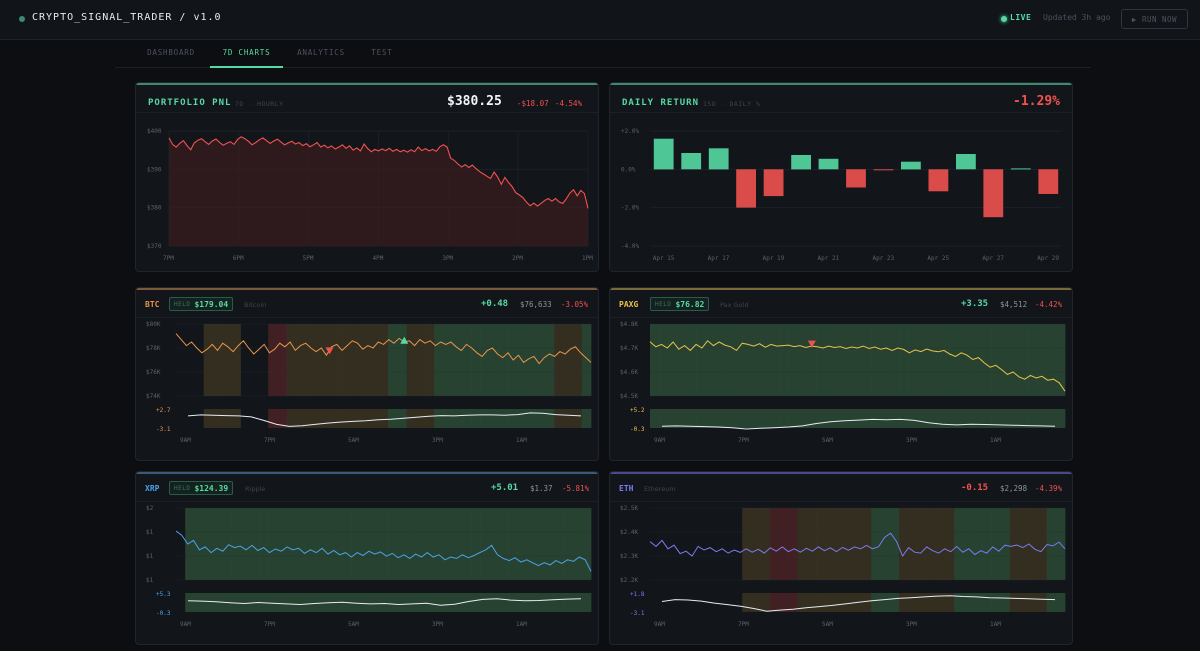 The image size is (1200, 651). What do you see at coordinates (637, 410) in the screenshot?
I see `signal-max-label: +5.2` at bounding box center [637, 410].